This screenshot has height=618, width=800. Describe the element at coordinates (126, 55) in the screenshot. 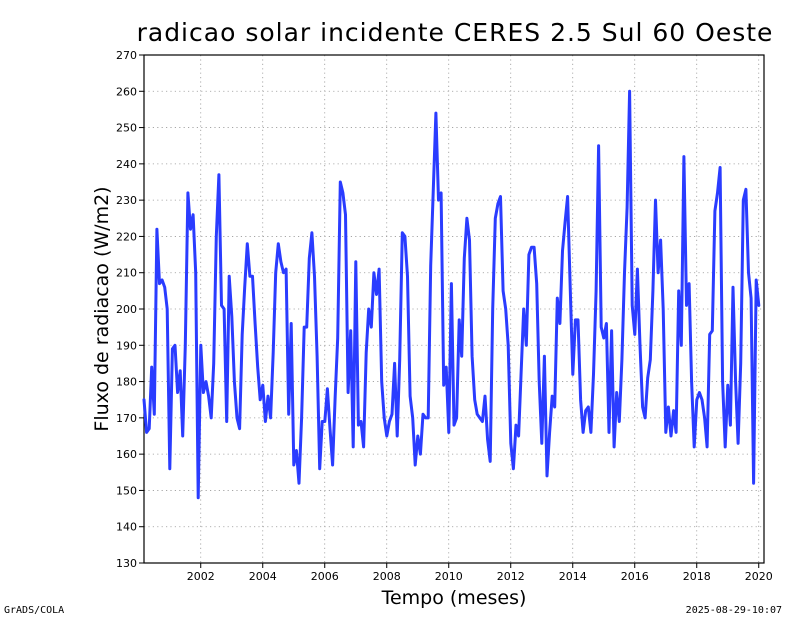

I see `y-tick-label: 270` at that location.